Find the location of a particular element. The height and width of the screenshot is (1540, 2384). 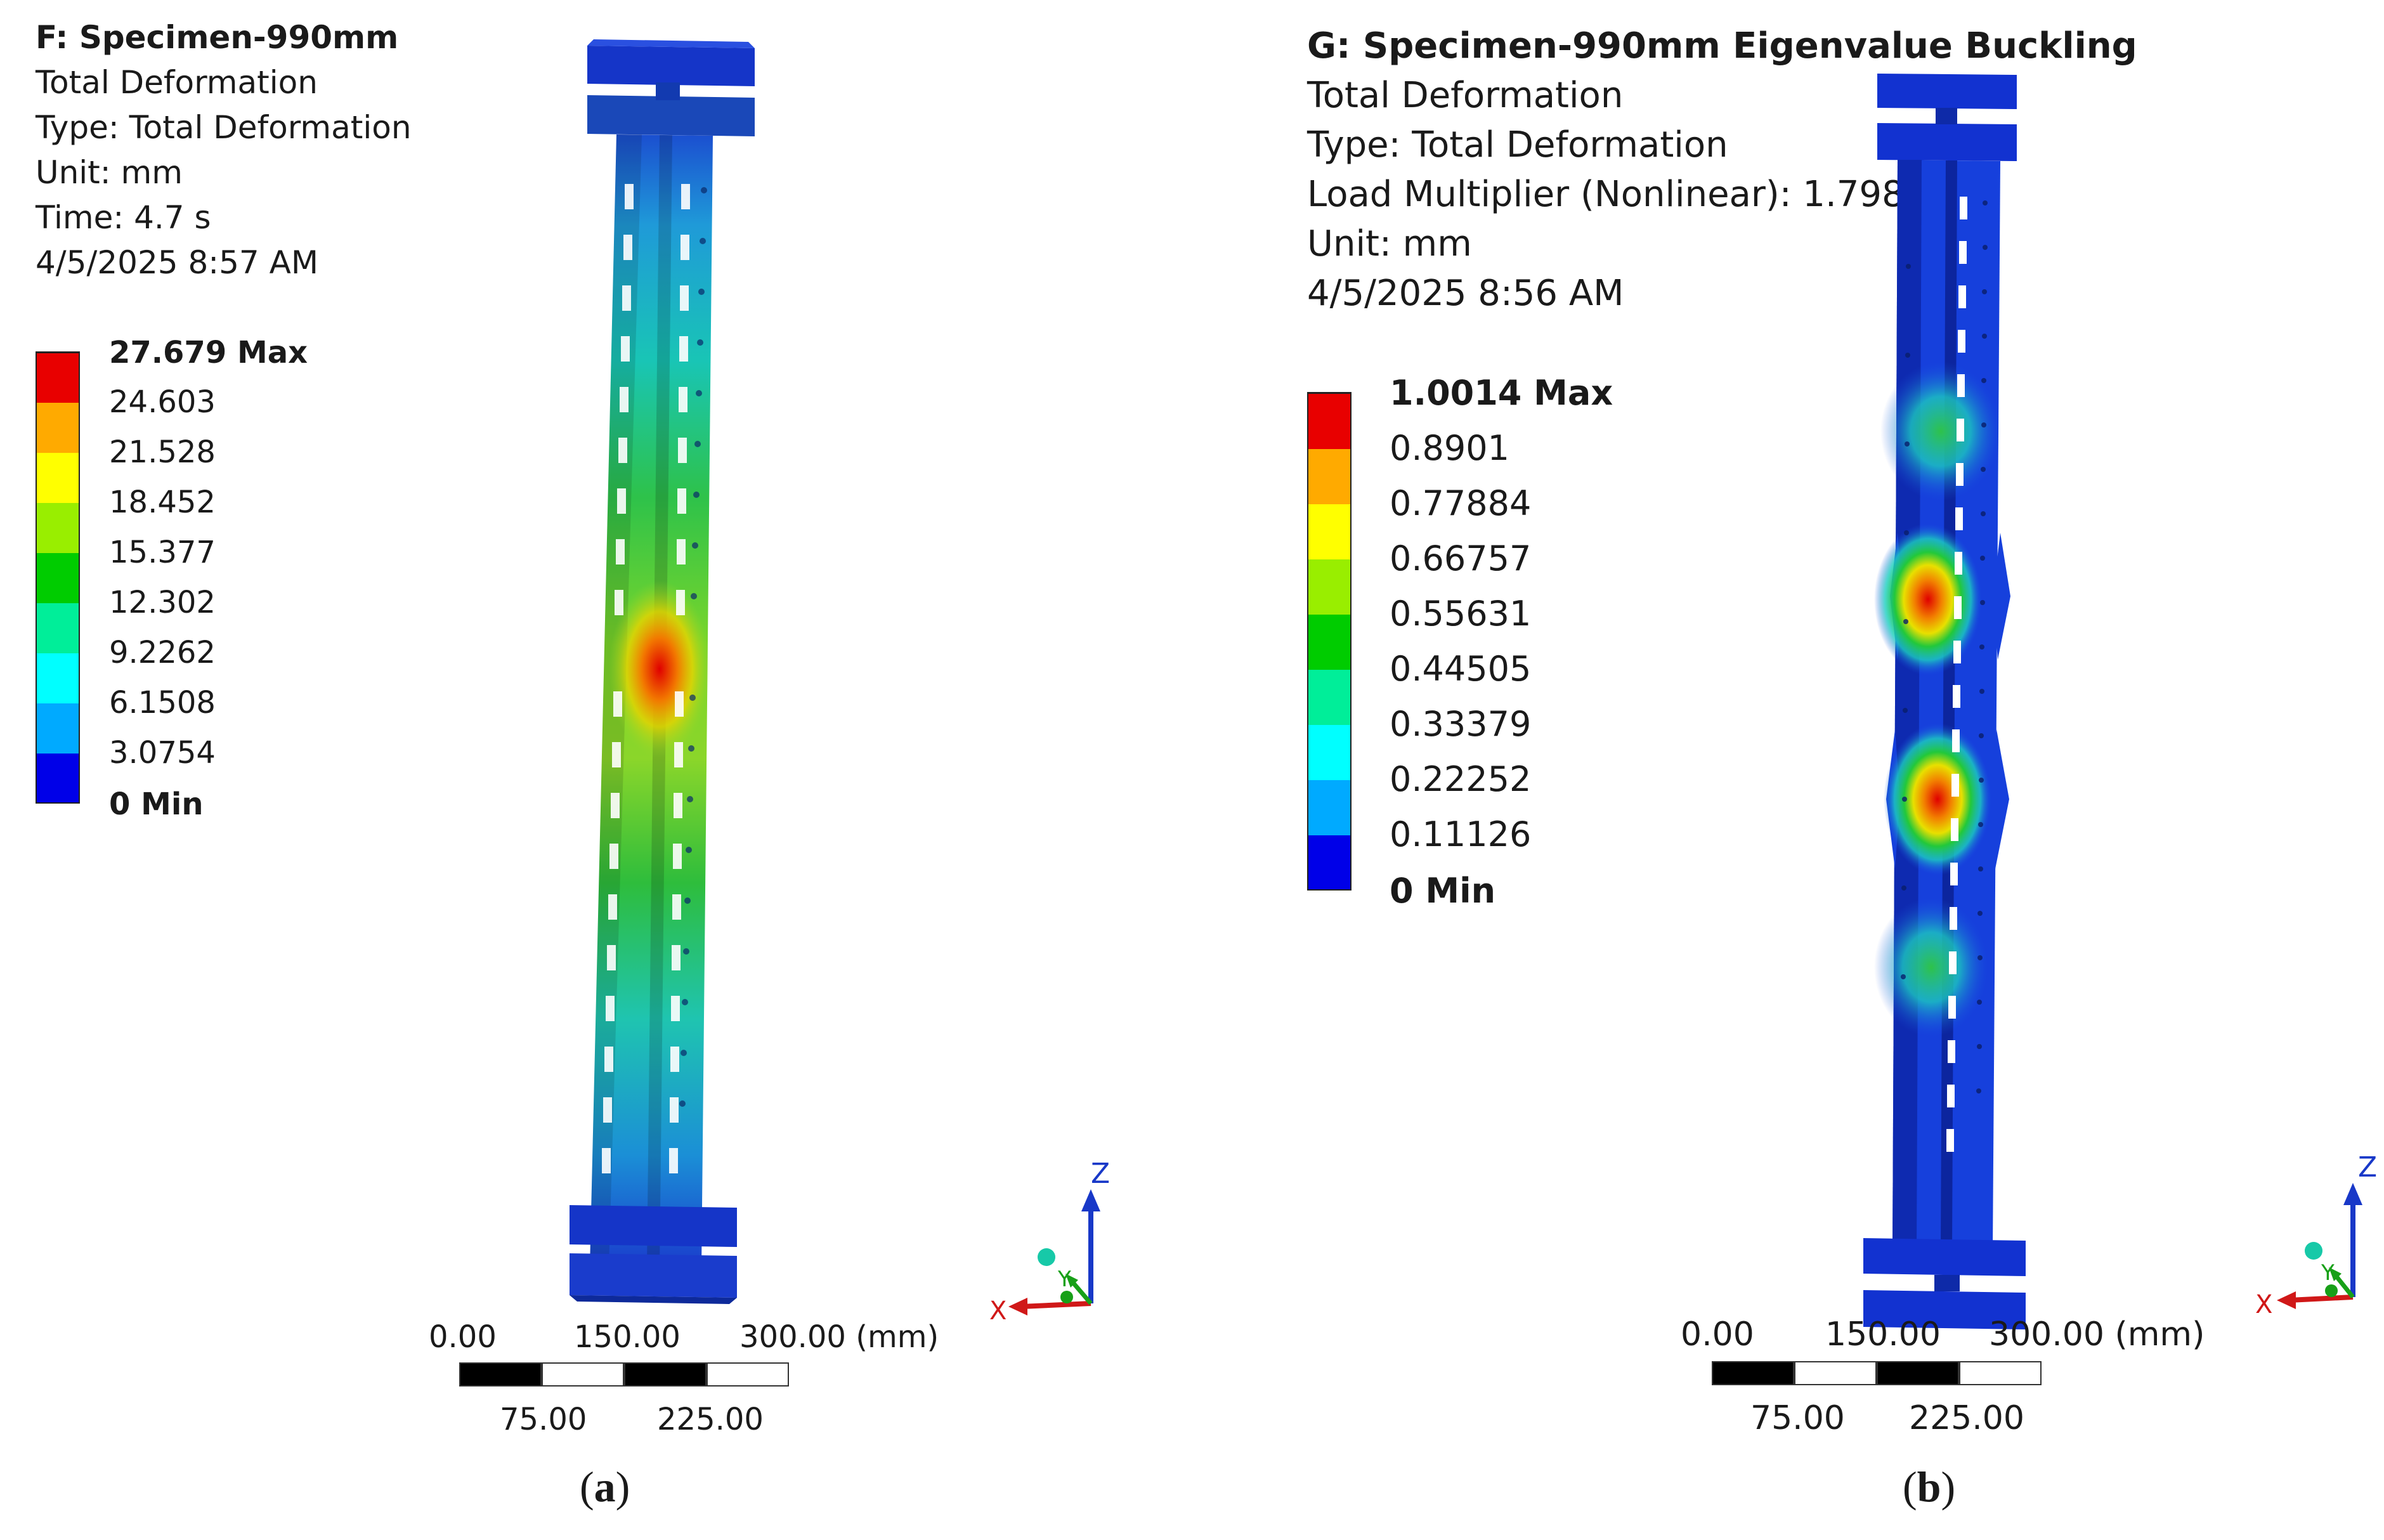

panel-caption-a: (a) is located at coordinates (605, 1487).